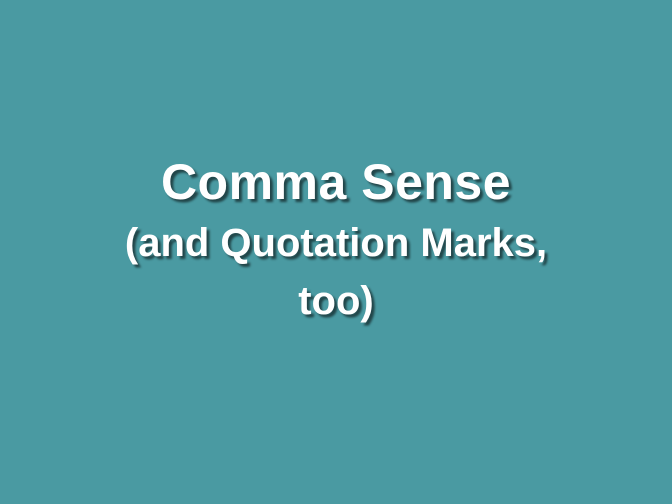 The width and height of the screenshot is (672, 504). I want to click on title-line-subtitle-end: too), so click(336, 301).